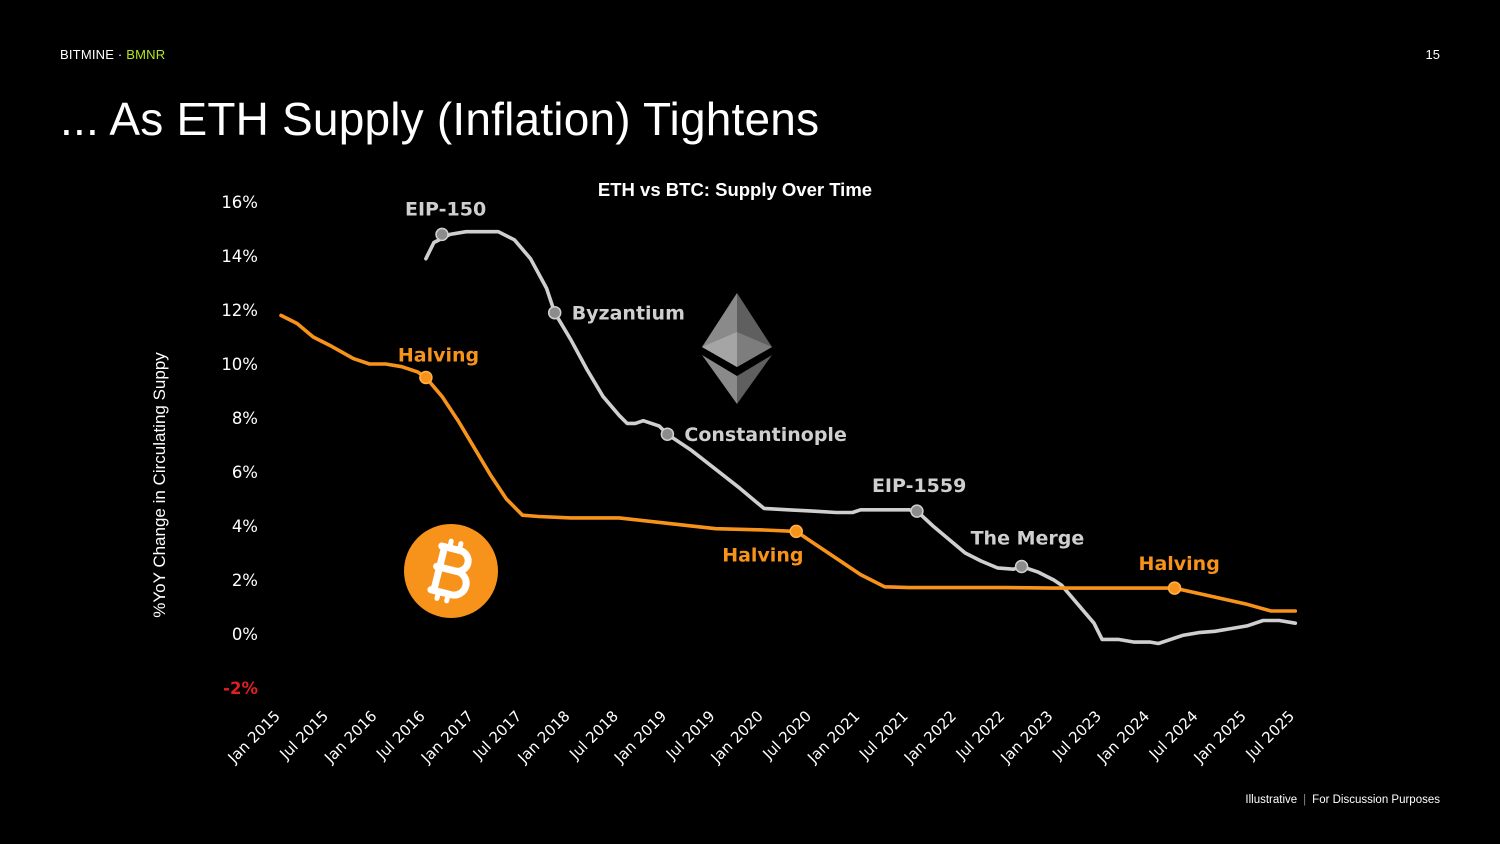 Image resolution: width=1500 pixels, height=844 pixels. I want to click on brand-name: BITMINE, so click(87, 54).